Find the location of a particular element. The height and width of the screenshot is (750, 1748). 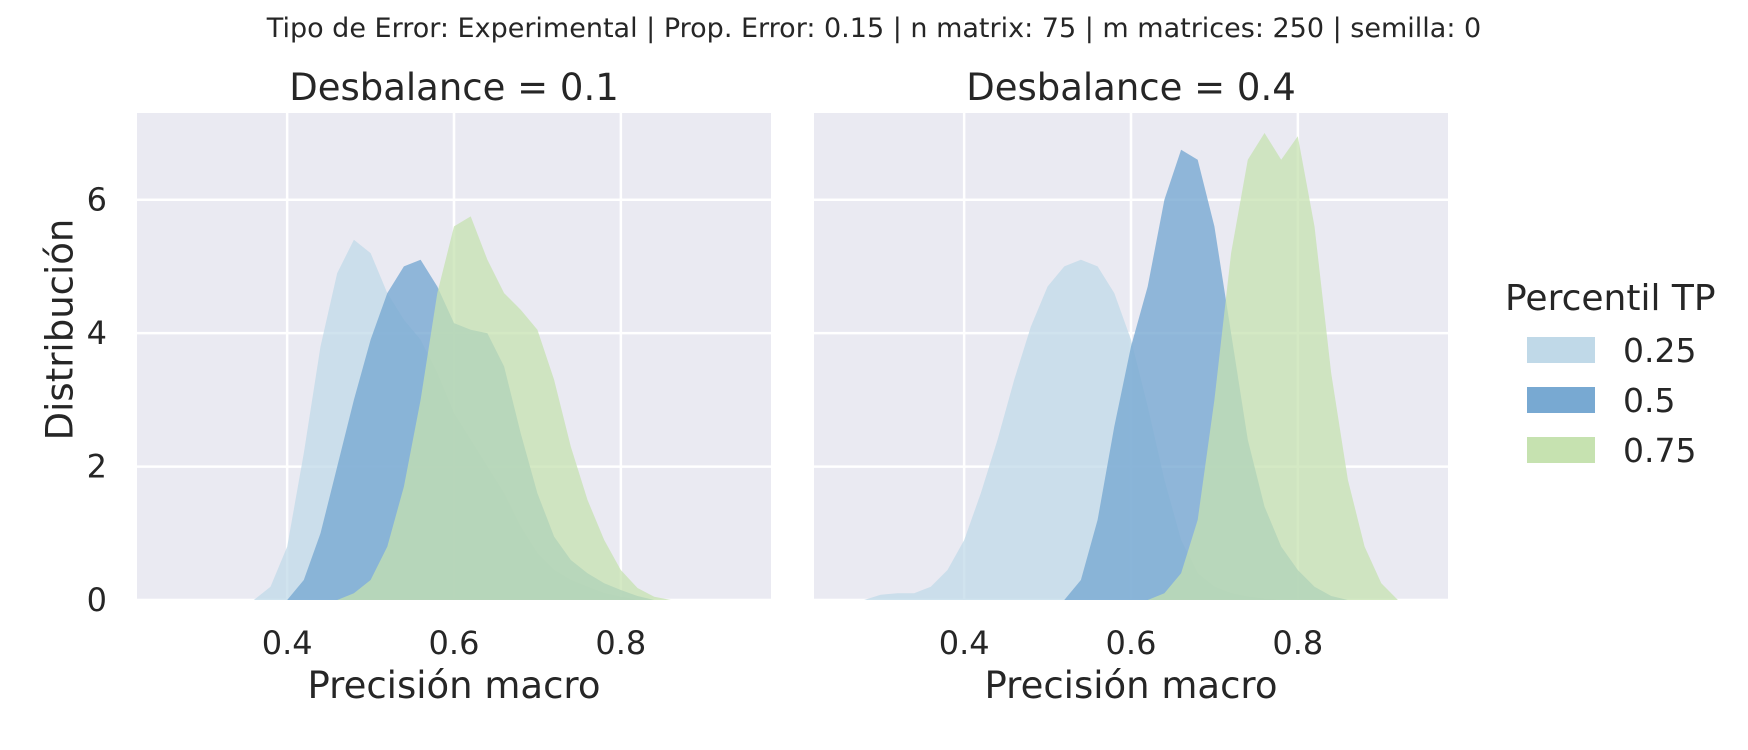

panel-title: Desbalance = 0.4 is located at coordinates (1131, 87).